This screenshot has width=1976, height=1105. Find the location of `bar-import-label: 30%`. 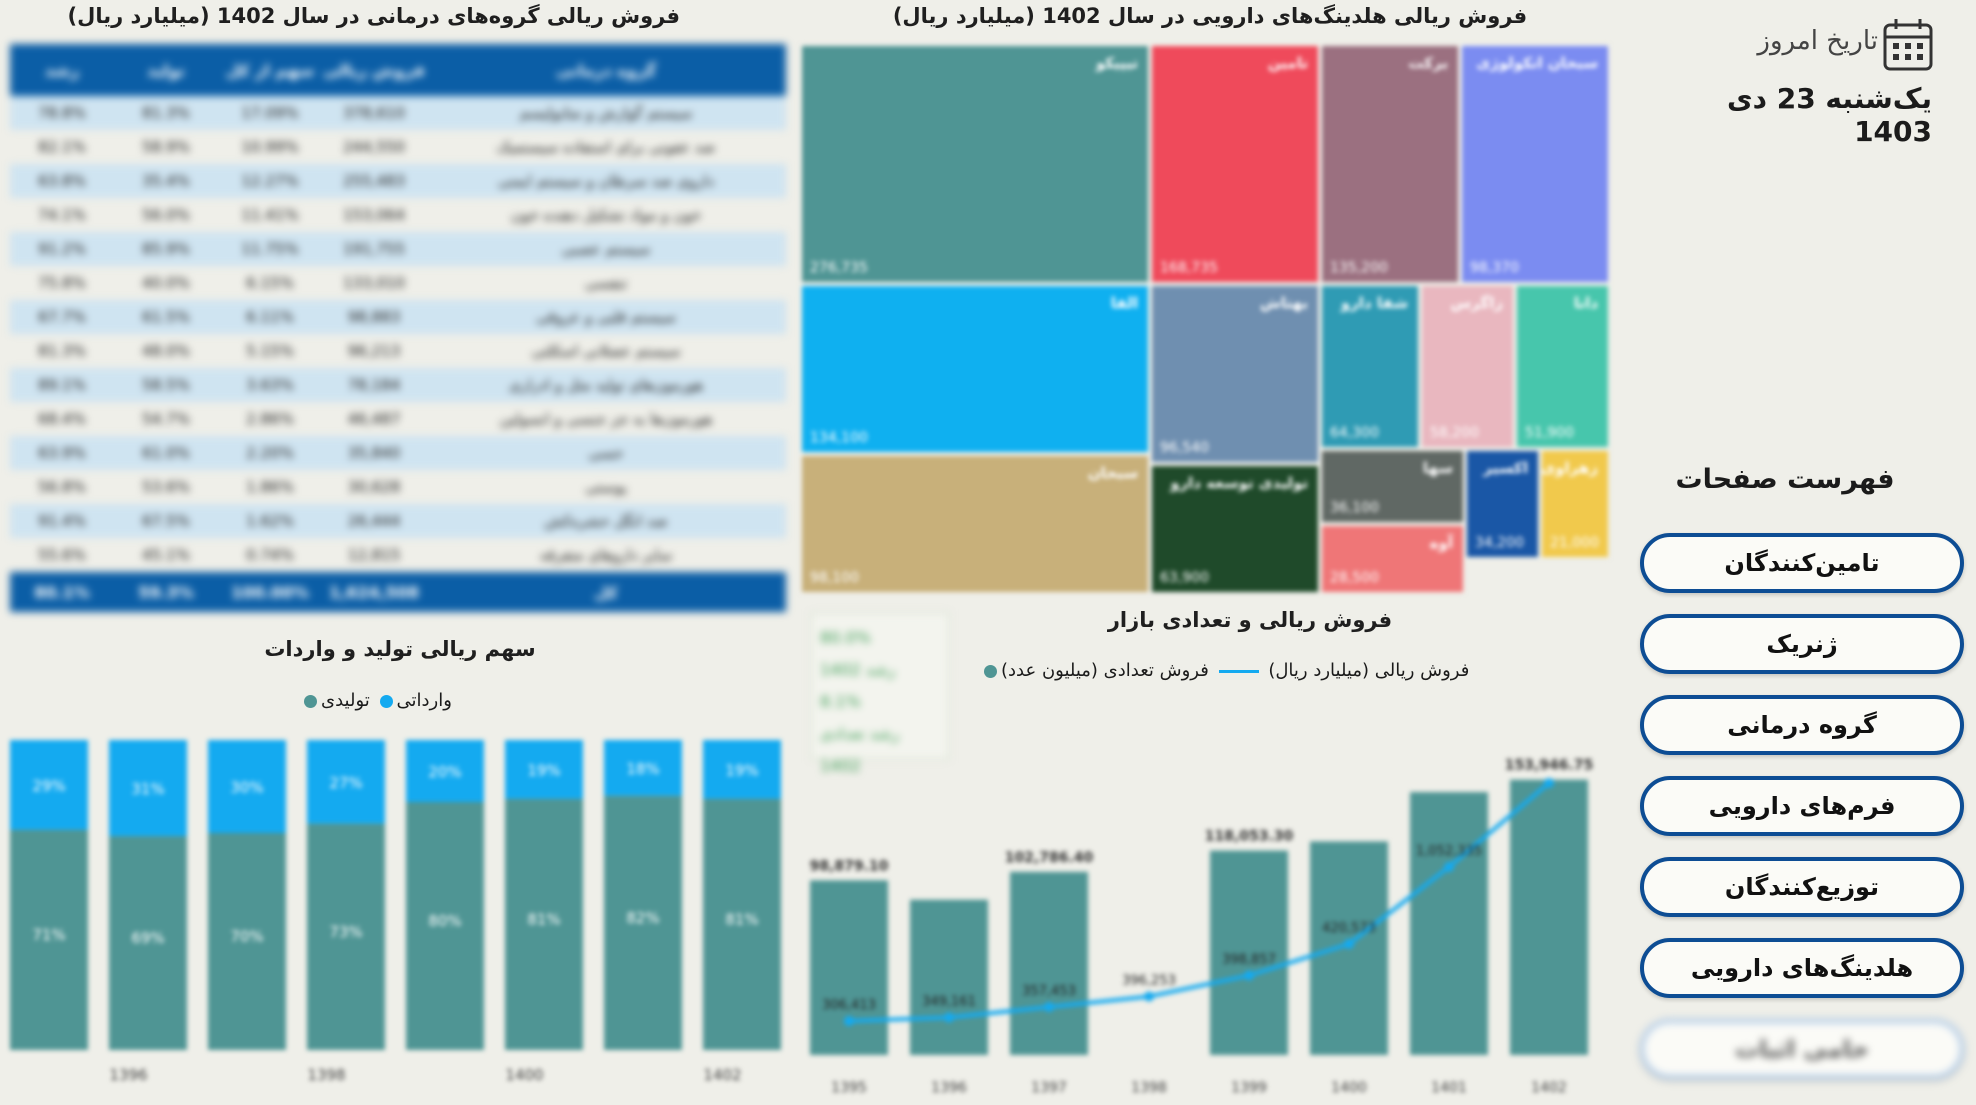

bar-import-label: 30% is located at coordinates (246, 788).